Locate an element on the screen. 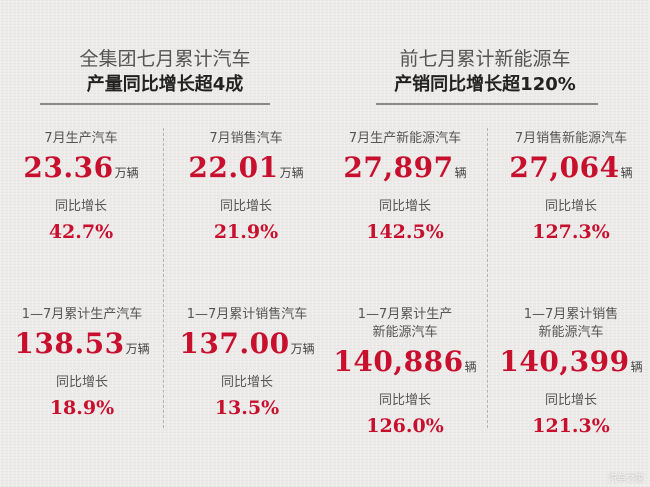 This screenshot has height=487, width=650. stat-value: 140,399辆 is located at coordinates (571, 364).